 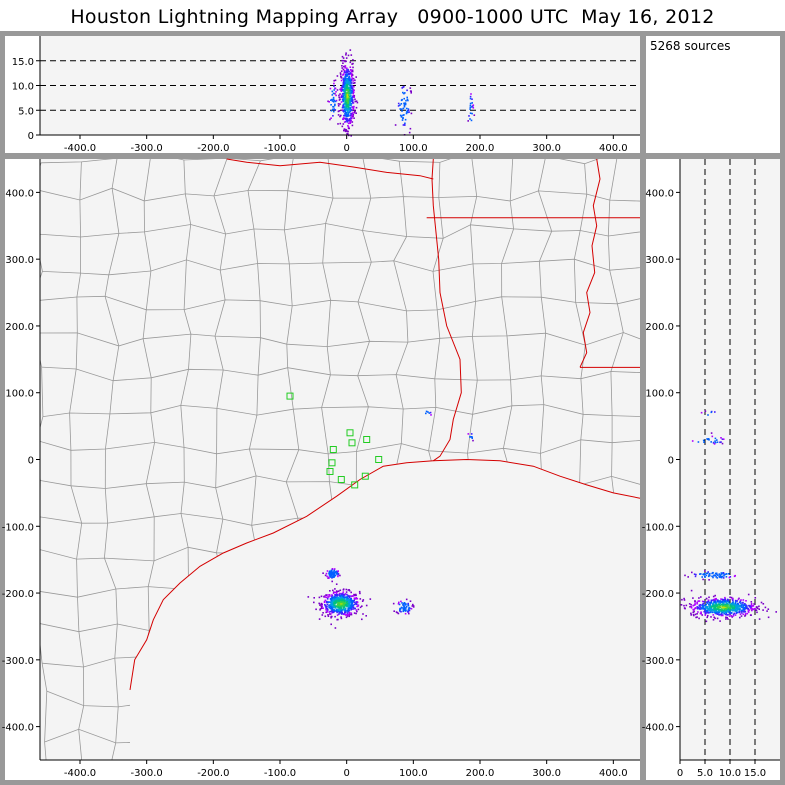 I want to click on frame-bottom, so click(x=392, y=782).